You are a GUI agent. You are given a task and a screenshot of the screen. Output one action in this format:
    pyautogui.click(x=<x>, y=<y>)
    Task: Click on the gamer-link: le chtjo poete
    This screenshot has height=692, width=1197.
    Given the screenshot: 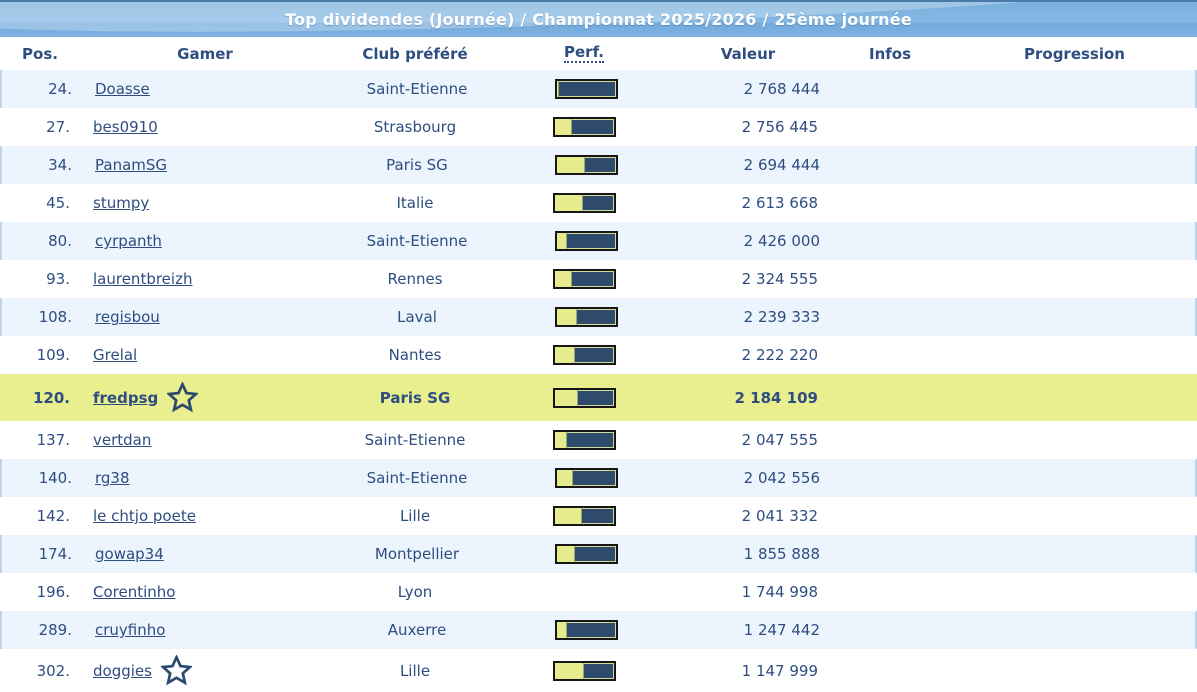 What is the action you would take?
    pyautogui.click(x=144, y=516)
    